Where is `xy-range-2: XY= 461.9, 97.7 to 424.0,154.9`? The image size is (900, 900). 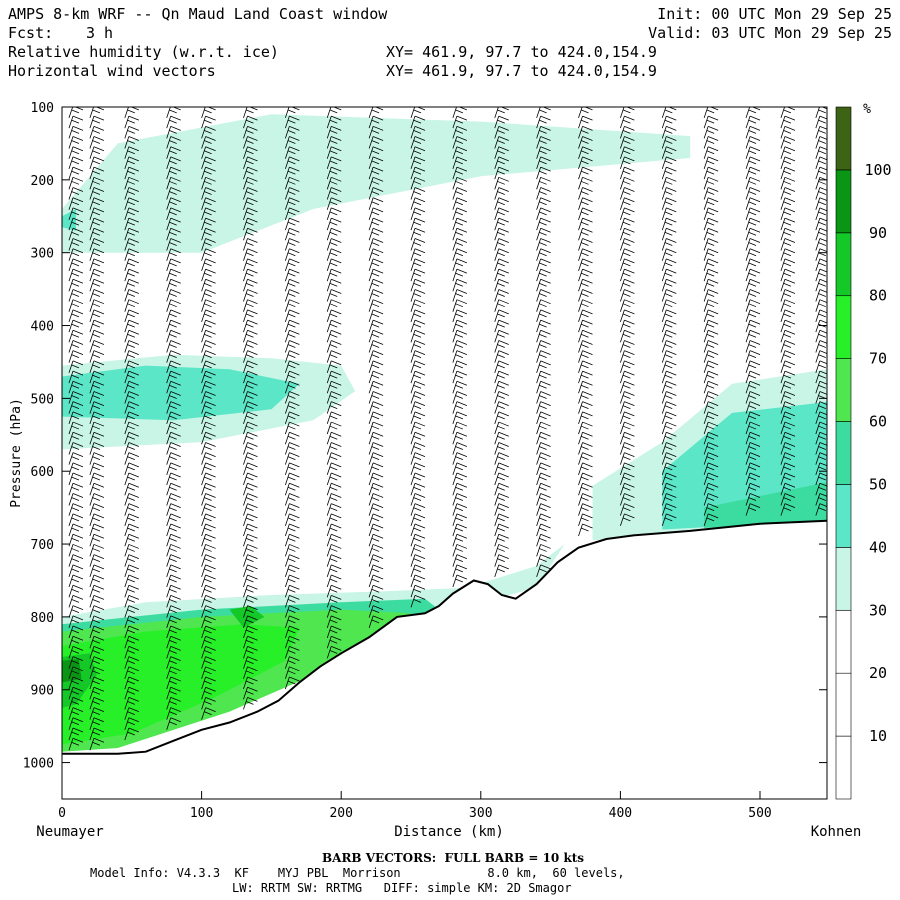
xy-range-2: XY= 461.9, 97.7 to 424.0,154.9 is located at coordinates (521, 71).